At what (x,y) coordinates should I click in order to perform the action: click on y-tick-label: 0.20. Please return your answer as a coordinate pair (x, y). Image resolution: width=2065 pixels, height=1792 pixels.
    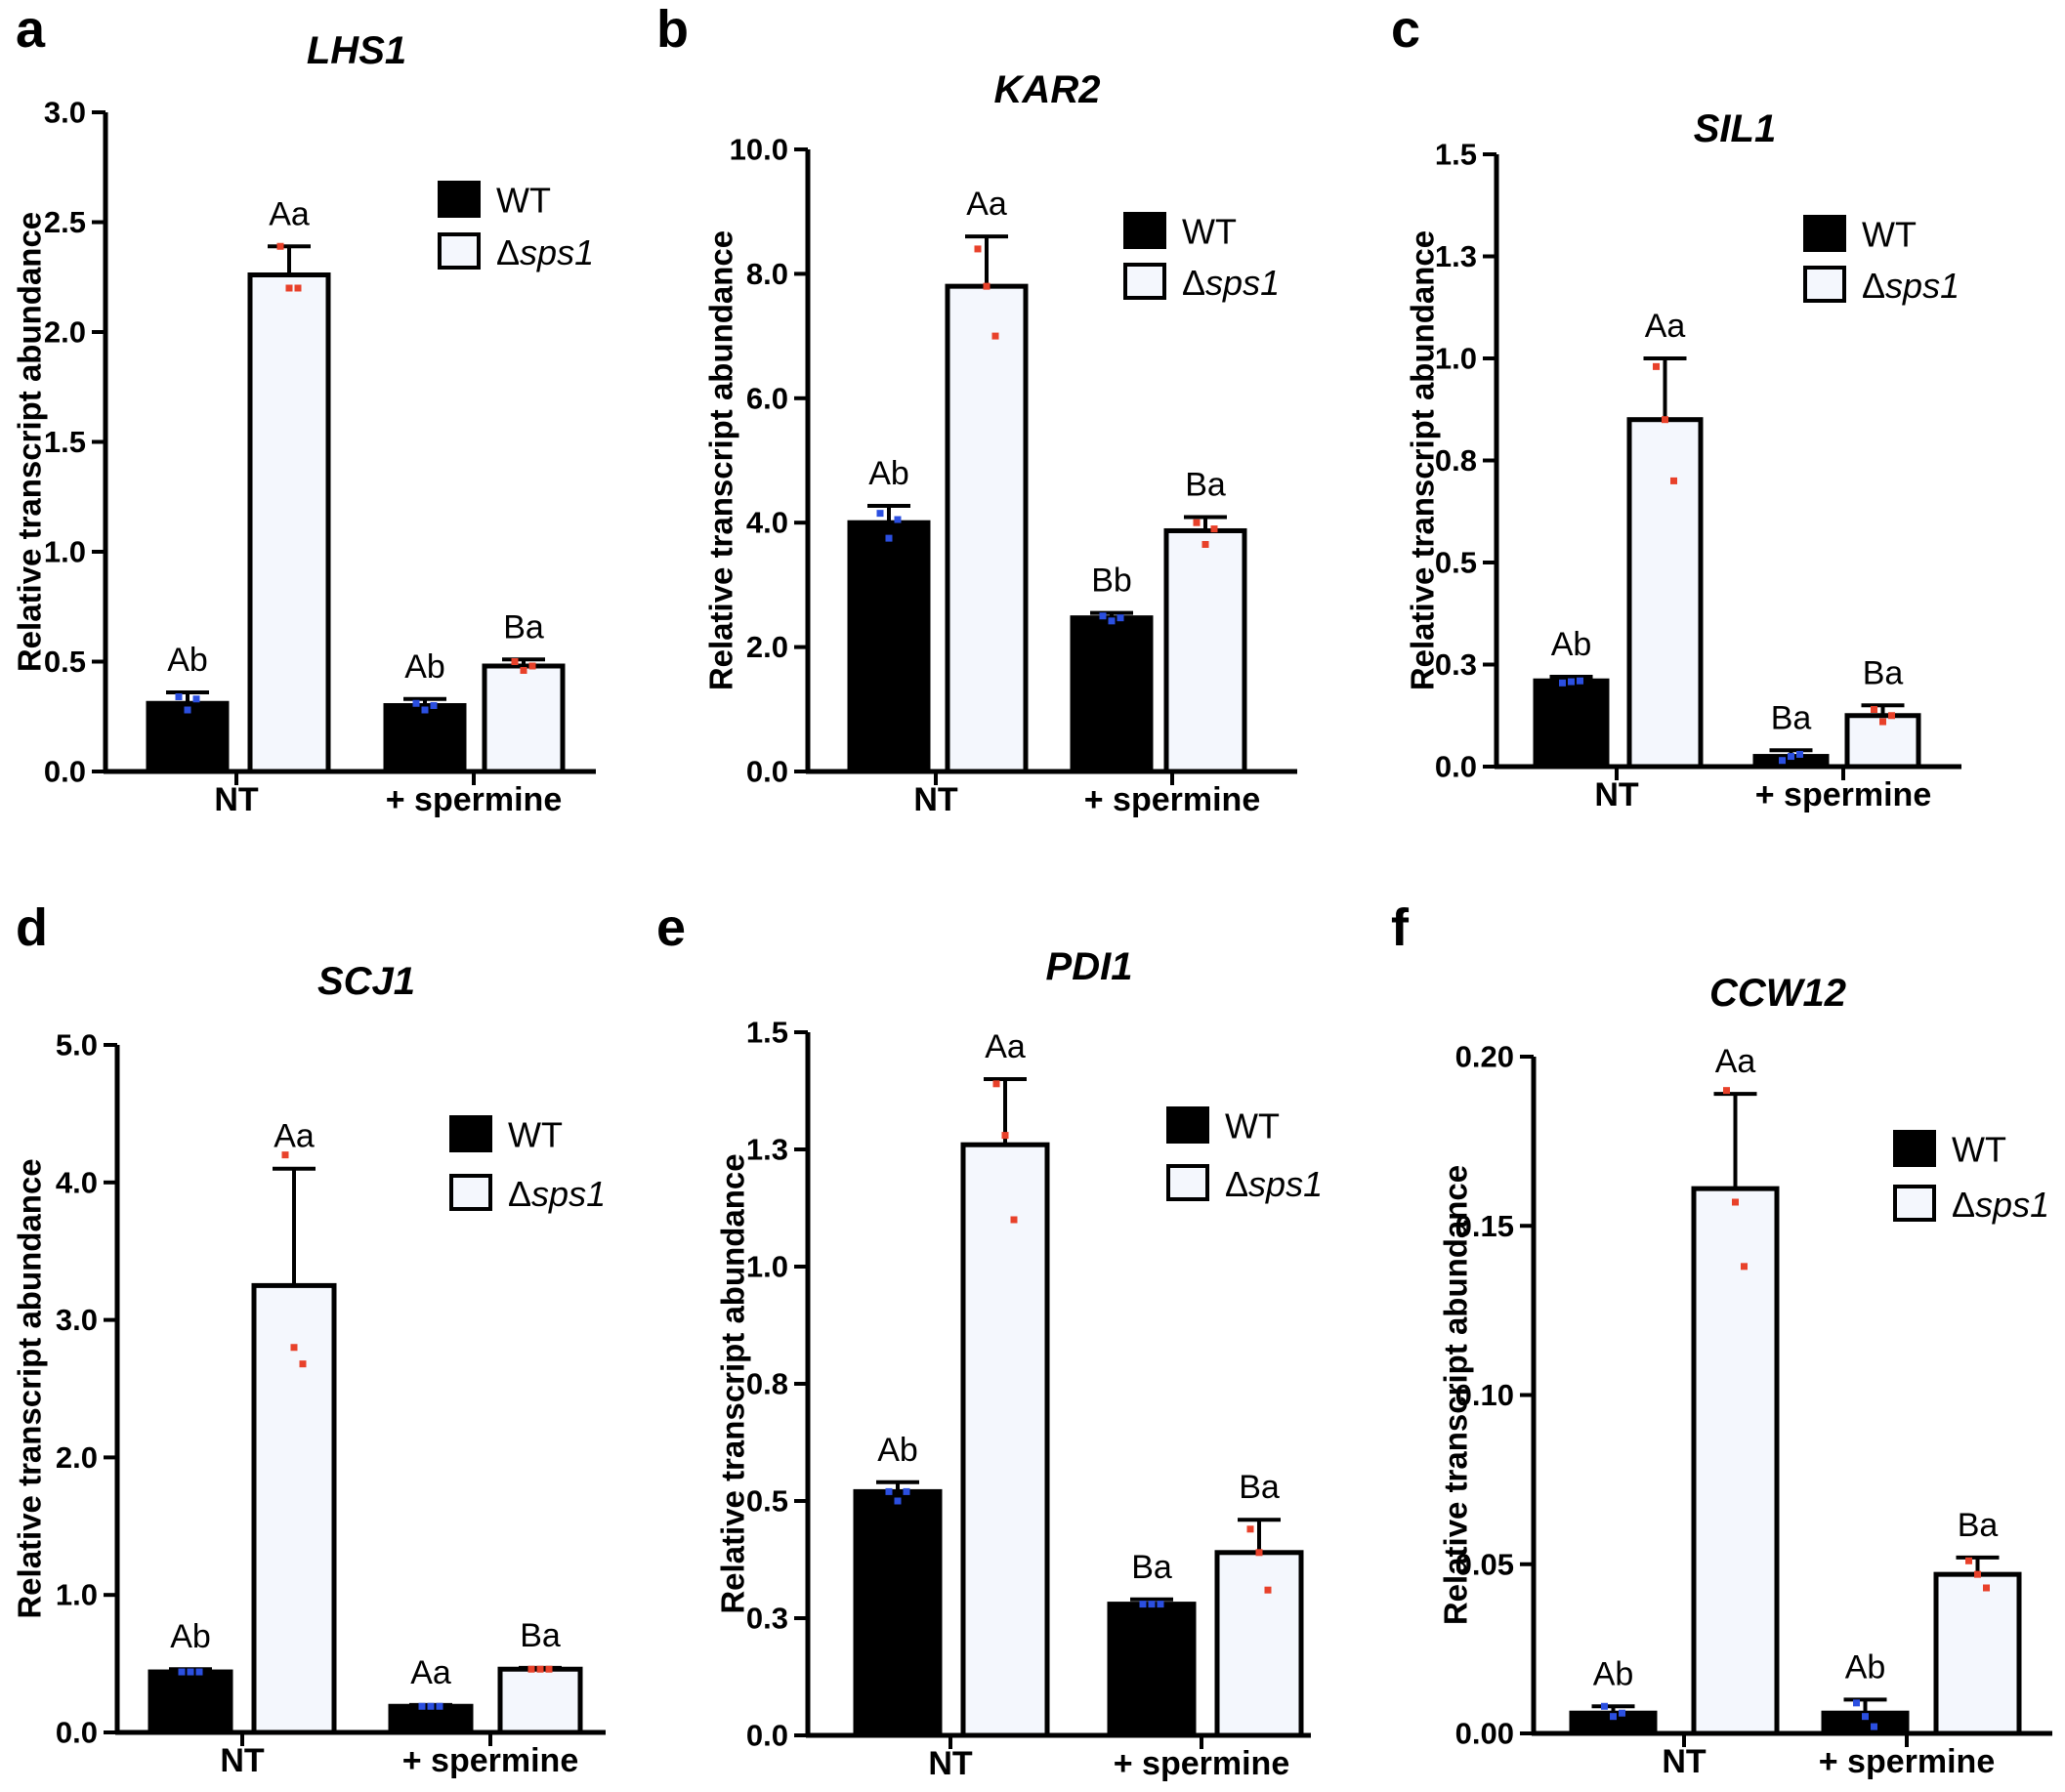
    Looking at the image, I should click on (1484, 1057).